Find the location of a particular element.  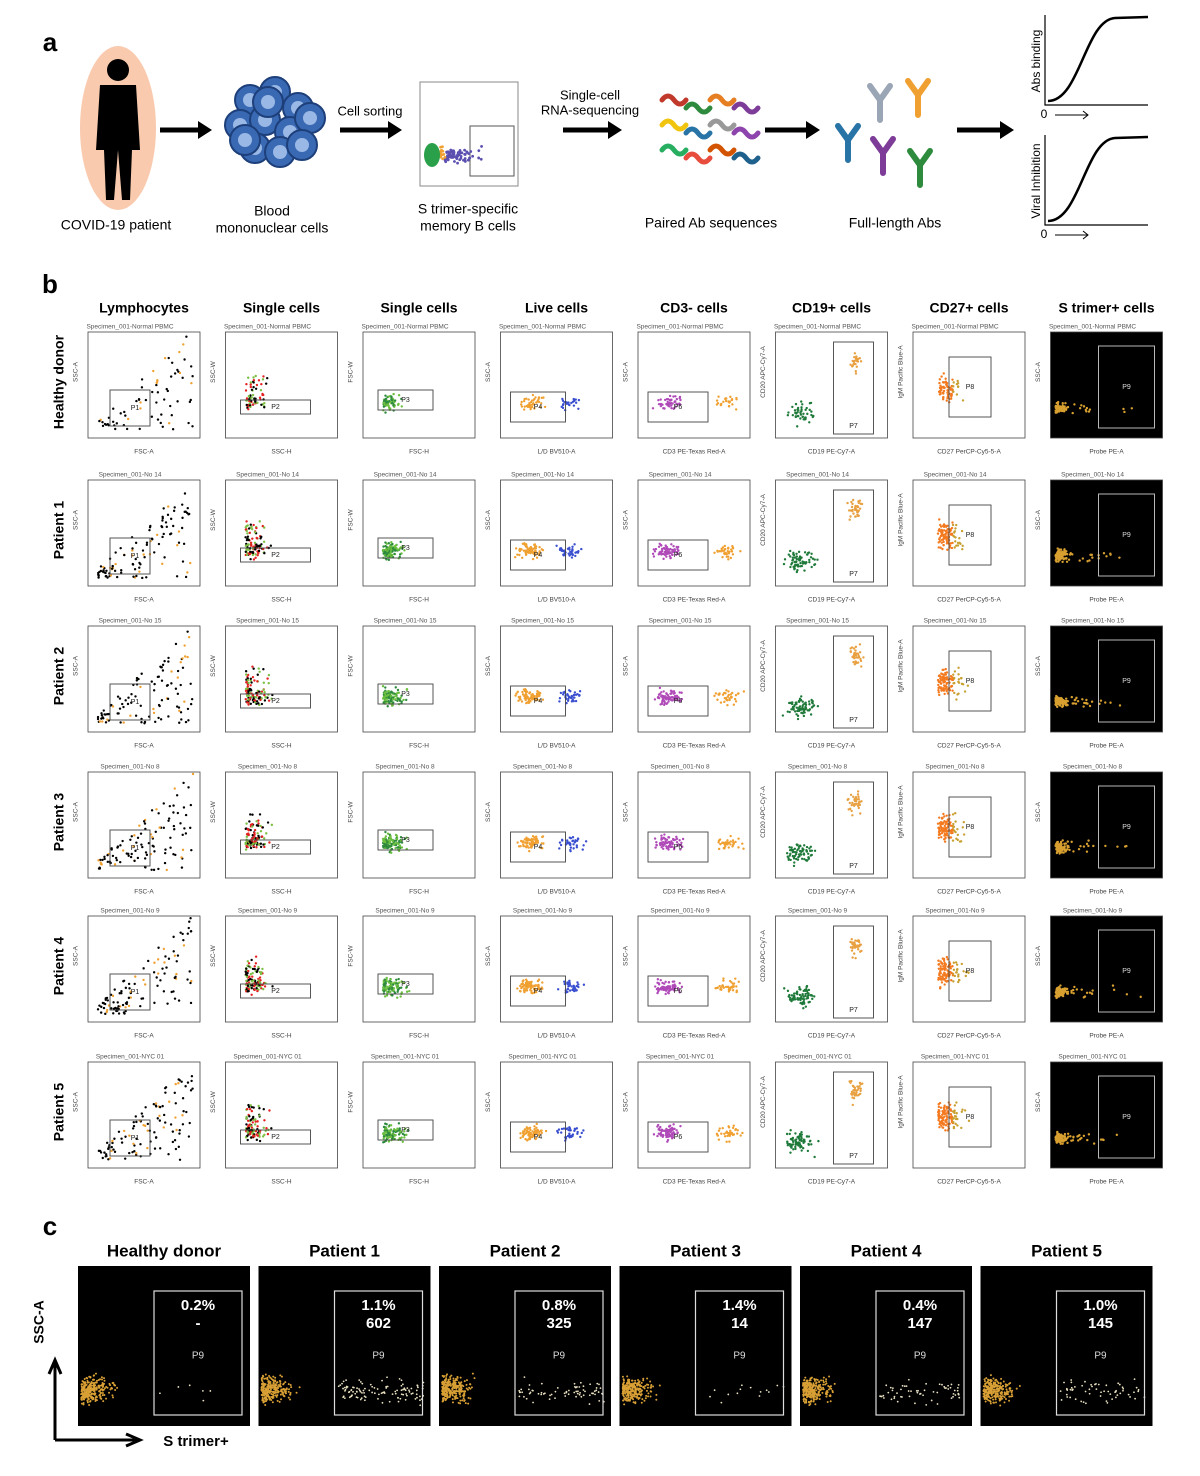

x-axis-label: SSC-H is located at coordinates (281, 452).